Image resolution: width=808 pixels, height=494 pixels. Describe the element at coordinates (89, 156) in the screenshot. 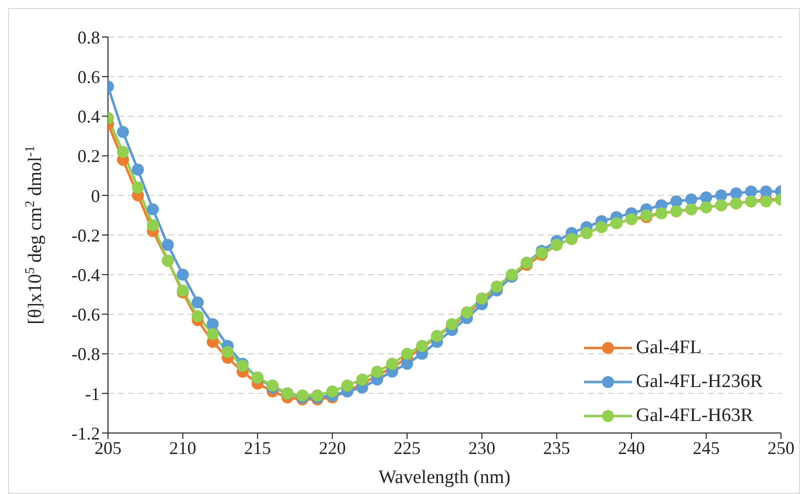

I see `y-tick-label: 0.2` at that location.